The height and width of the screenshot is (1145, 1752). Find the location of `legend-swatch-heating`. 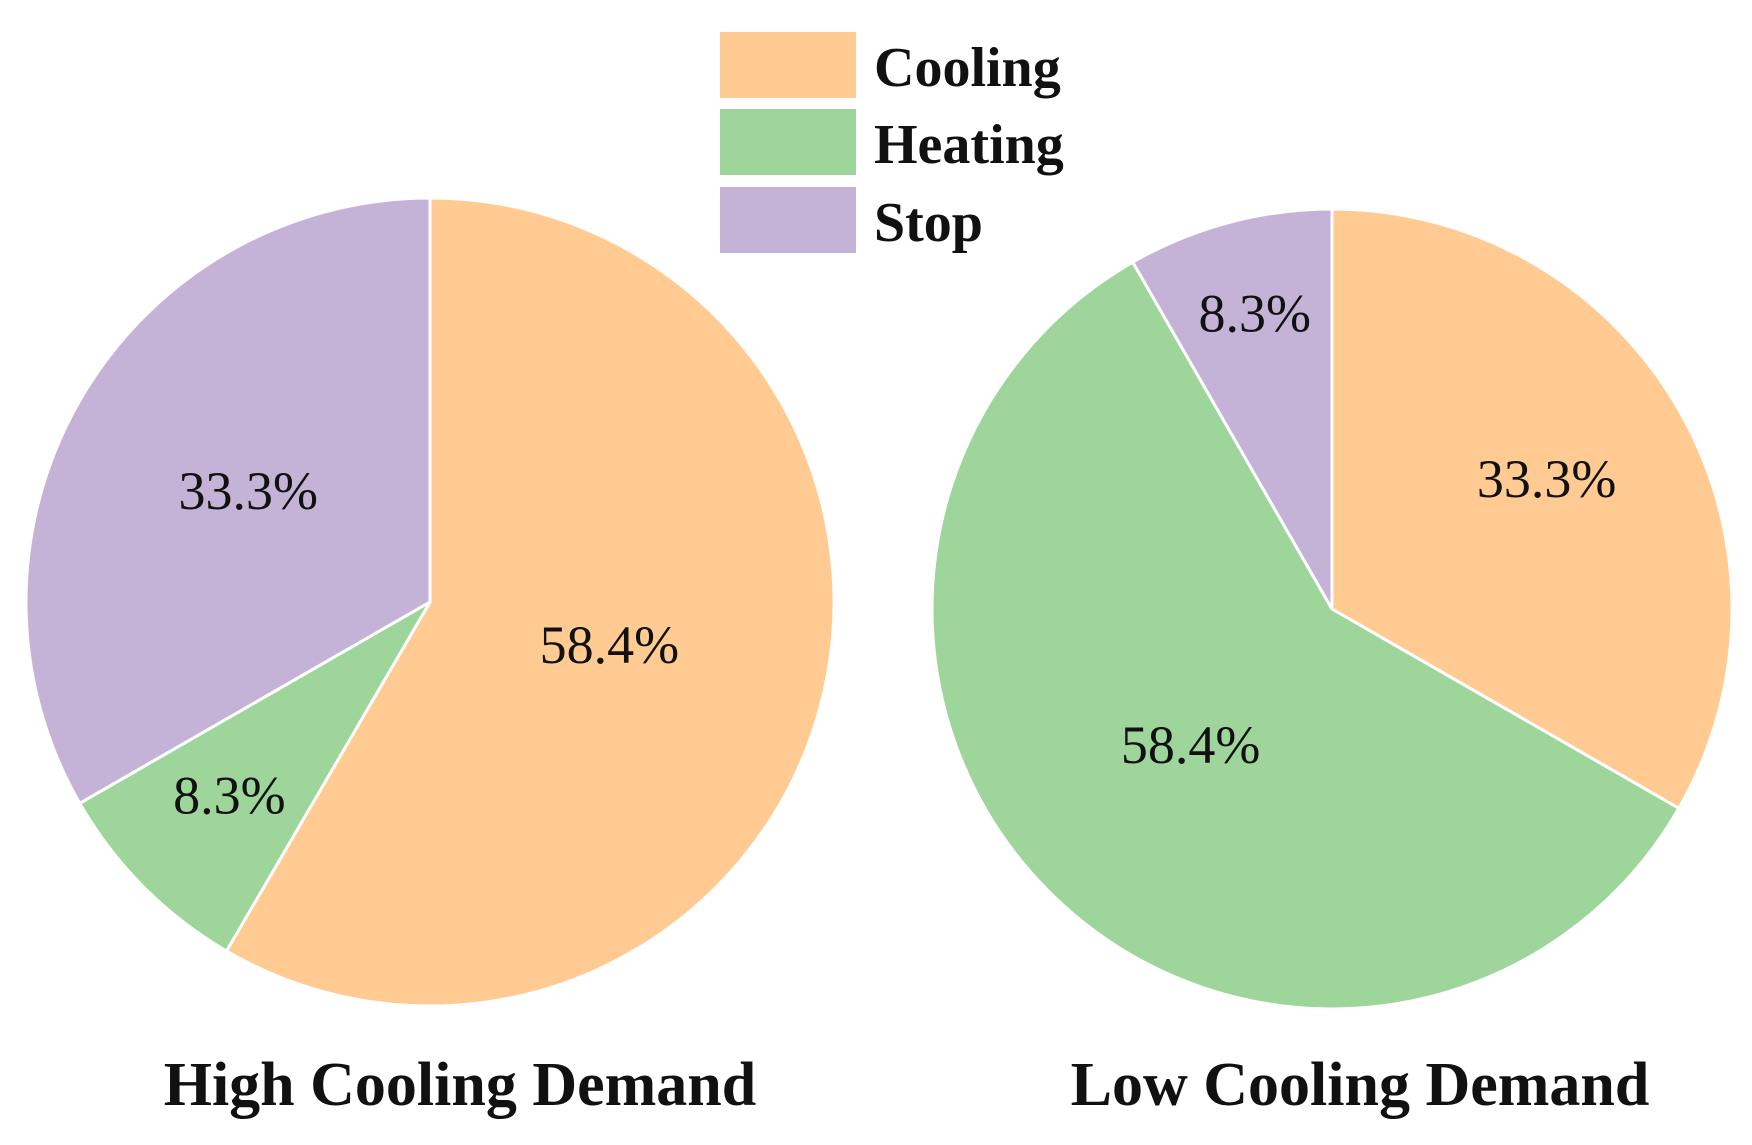

legend-swatch-heating is located at coordinates (788, 142).